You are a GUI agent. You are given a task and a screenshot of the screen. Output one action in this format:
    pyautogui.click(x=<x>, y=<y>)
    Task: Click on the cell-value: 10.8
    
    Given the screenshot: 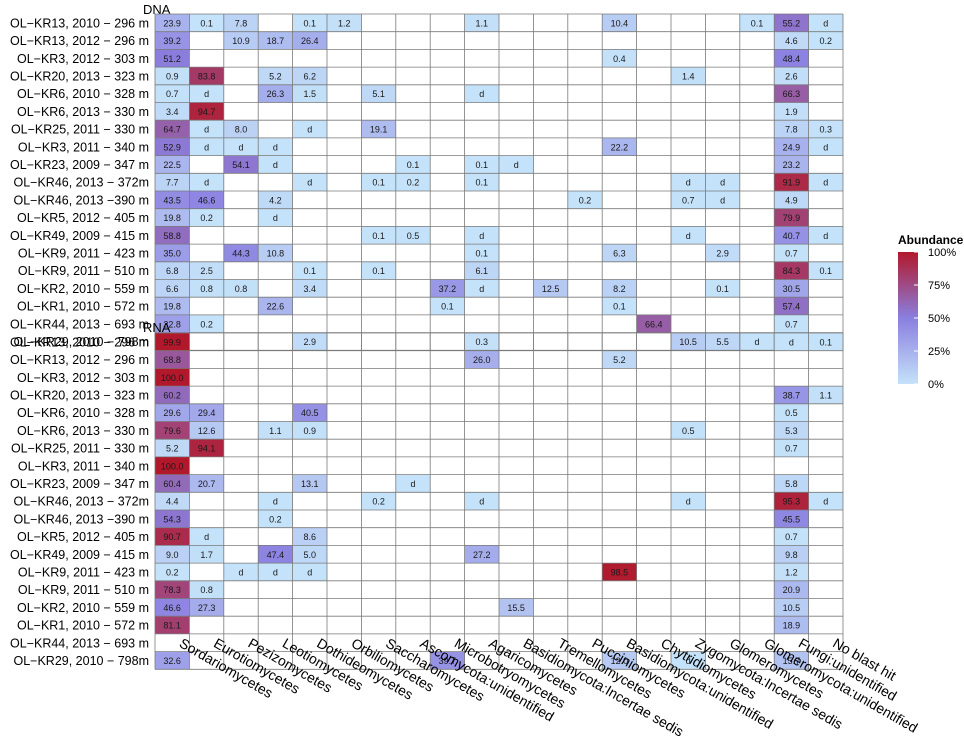 What is the action you would take?
    pyautogui.click(x=276, y=253)
    